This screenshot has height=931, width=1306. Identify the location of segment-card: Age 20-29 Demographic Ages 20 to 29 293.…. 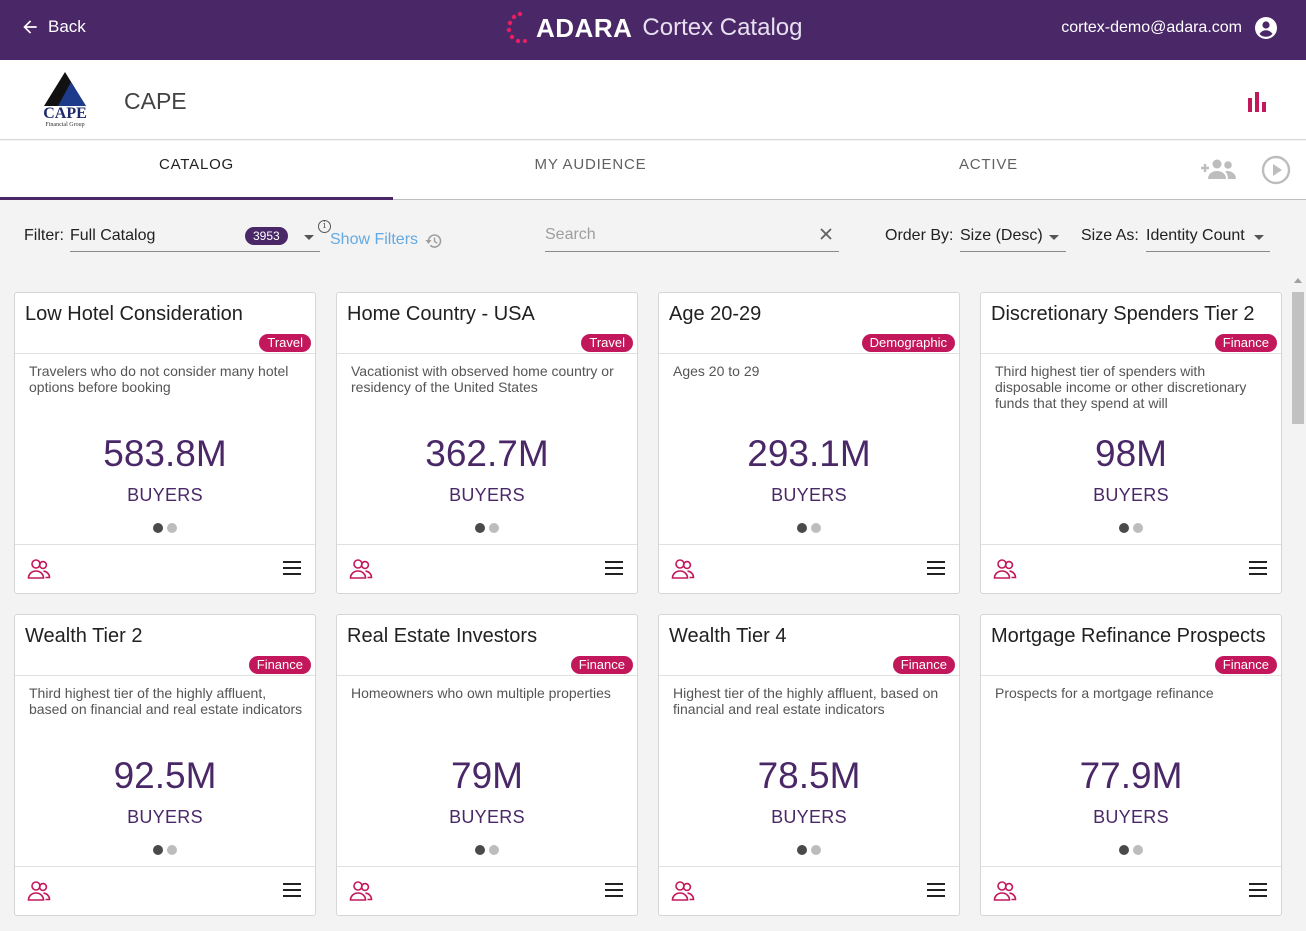
(809, 443).